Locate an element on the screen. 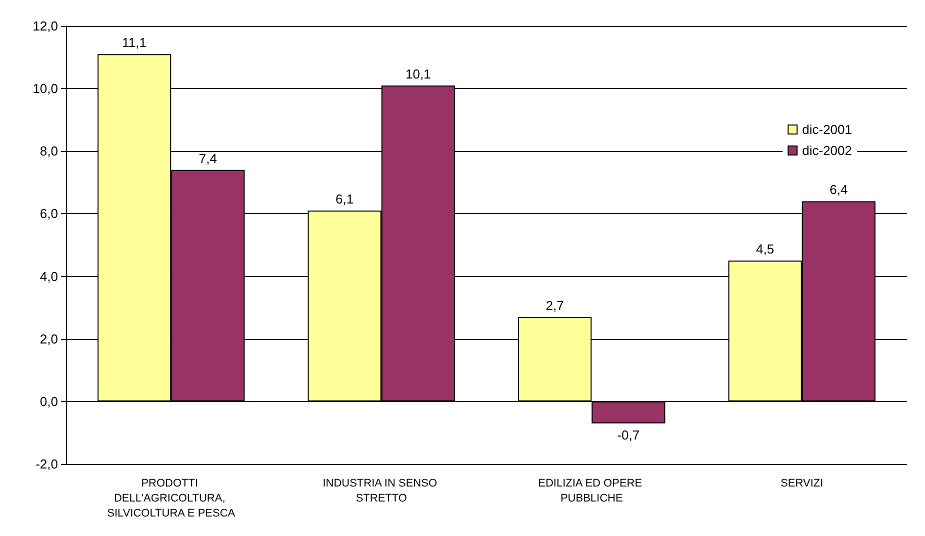  data-label: 7,4 is located at coordinates (207, 158).